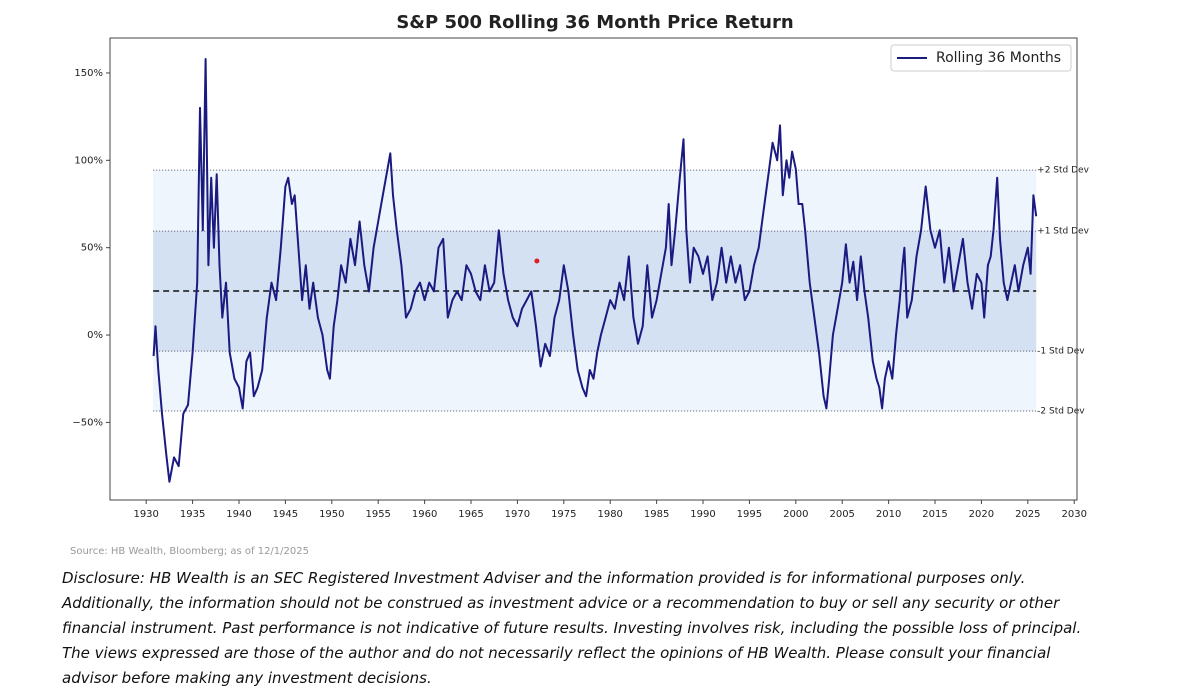 This screenshot has height=697, width=1200. What do you see at coordinates (377, 514) in the screenshot?
I see `x-tick-label: 1955` at bounding box center [377, 514].